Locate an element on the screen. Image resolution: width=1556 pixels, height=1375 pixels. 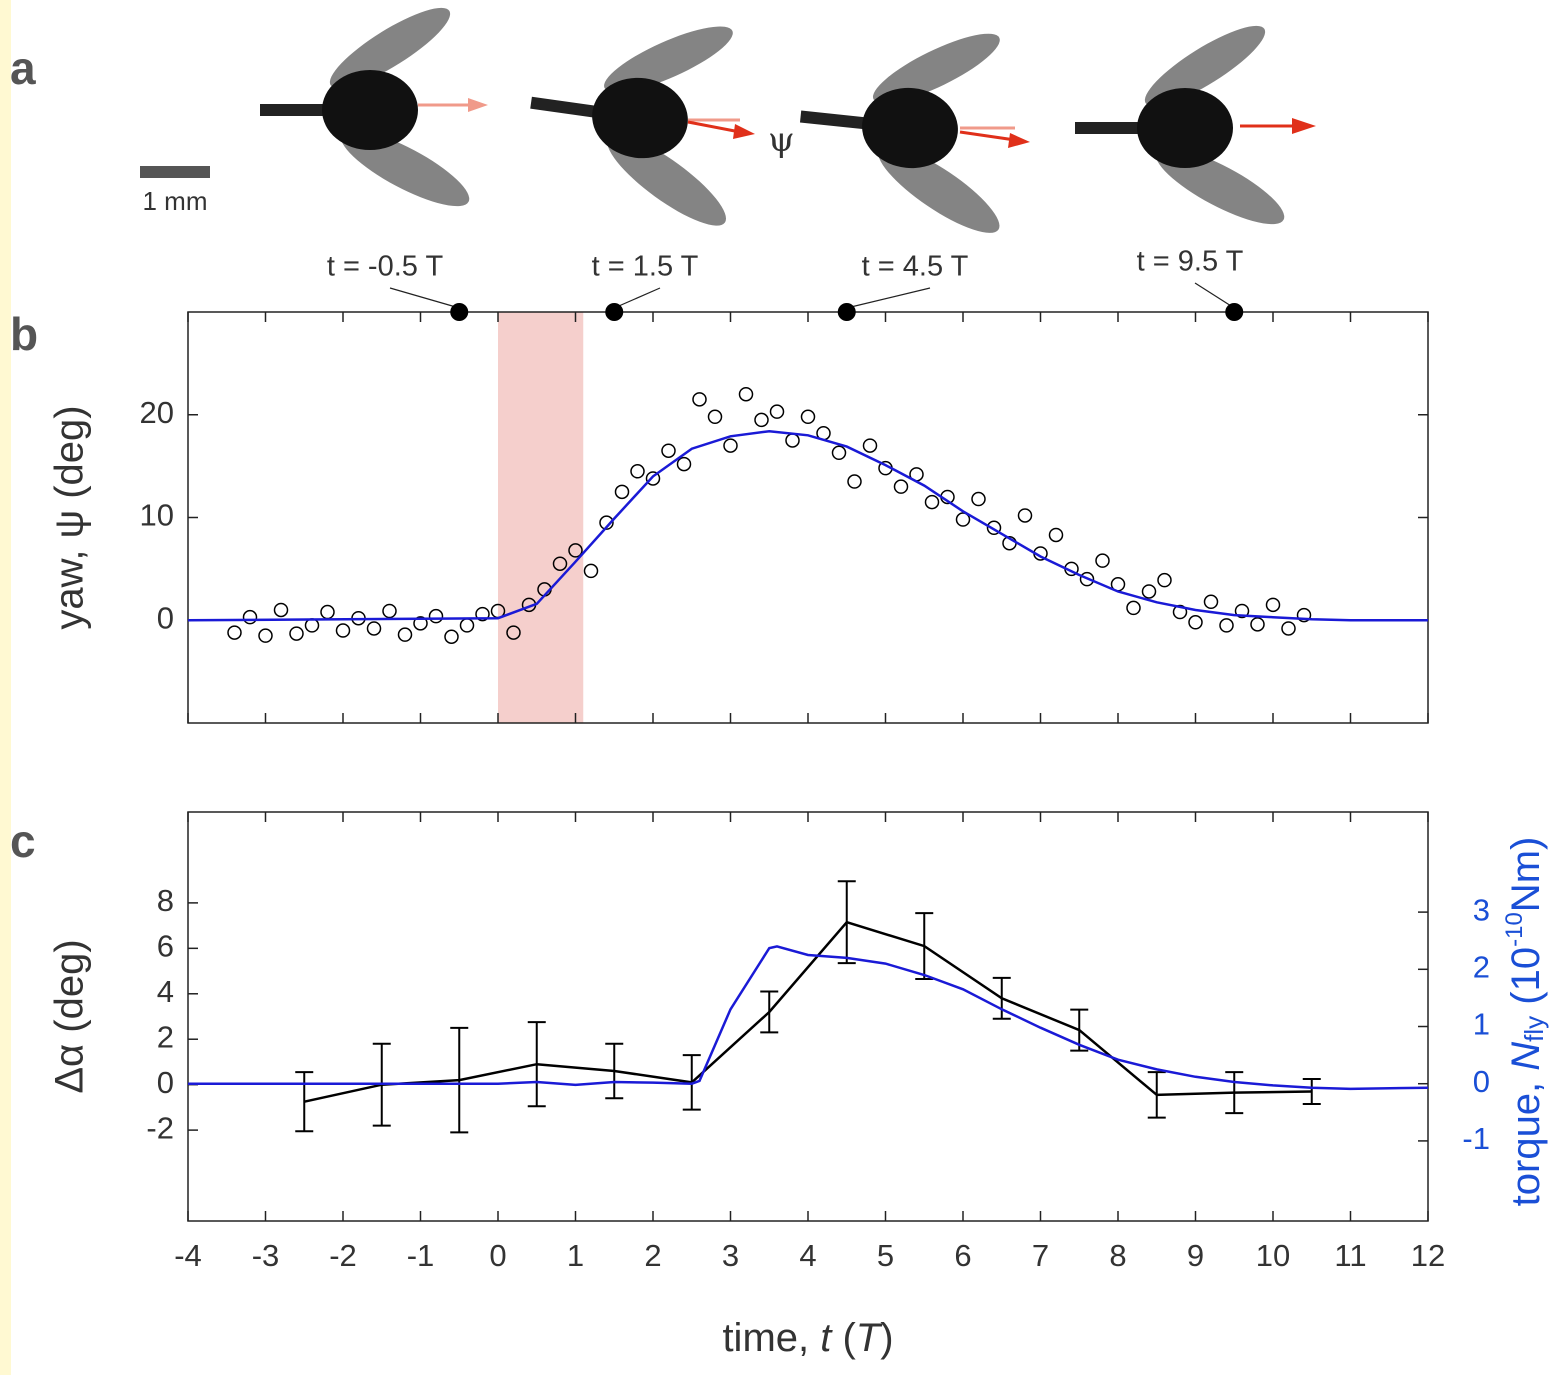
axis-label-part: ) is located at coordinates (886, 1338).